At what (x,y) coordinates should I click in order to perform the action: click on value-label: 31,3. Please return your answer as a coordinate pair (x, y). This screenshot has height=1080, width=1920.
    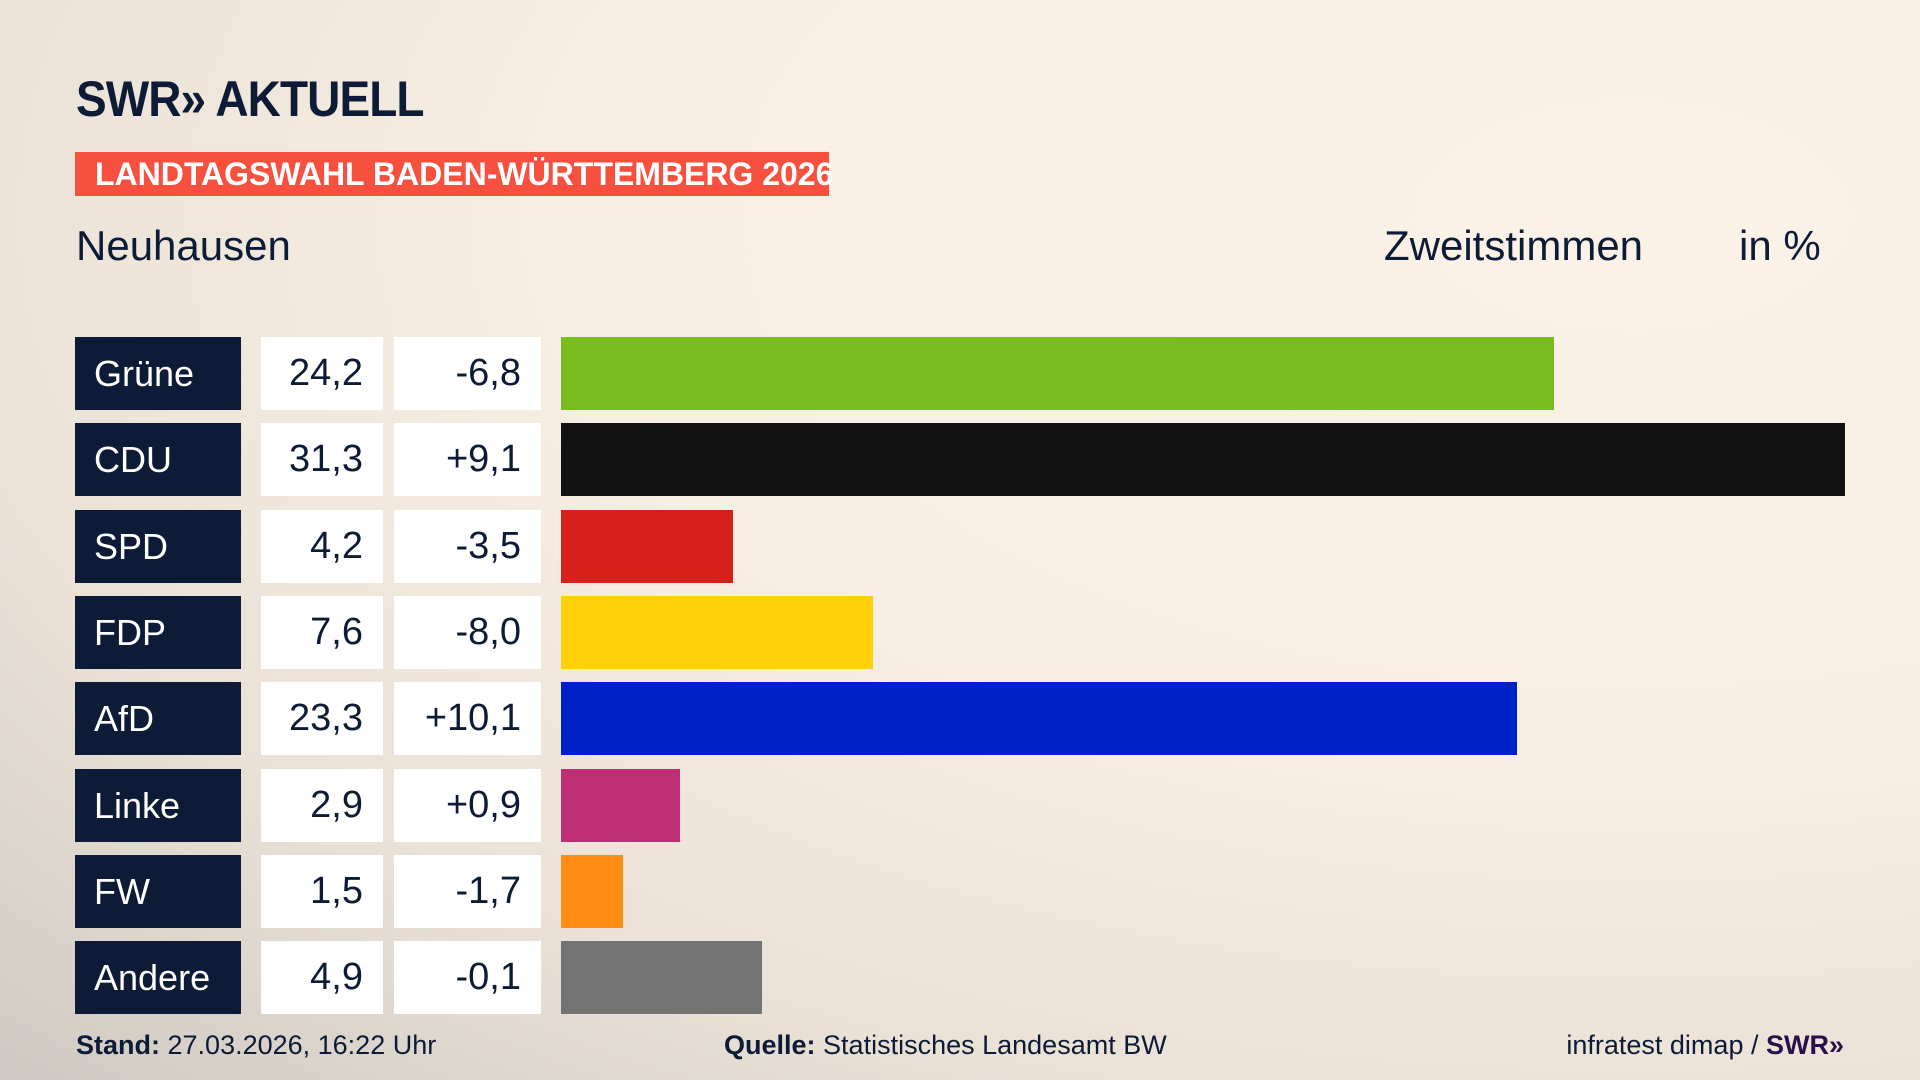
    Looking at the image, I should click on (322, 460).